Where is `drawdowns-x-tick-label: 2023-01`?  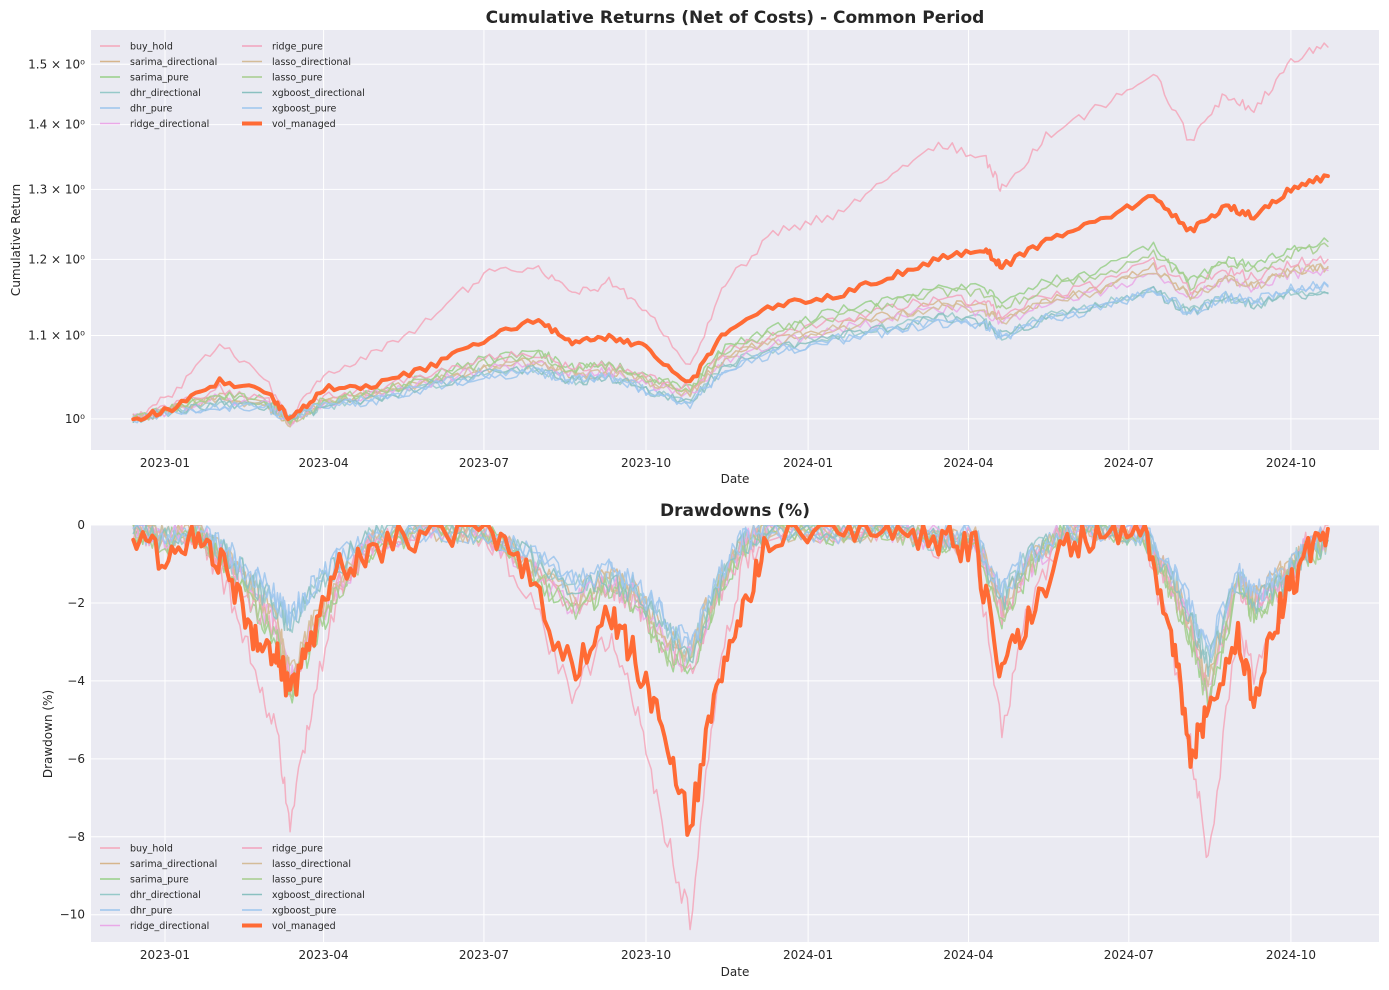
drawdowns-x-tick-label: 2023-01 is located at coordinates (165, 955).